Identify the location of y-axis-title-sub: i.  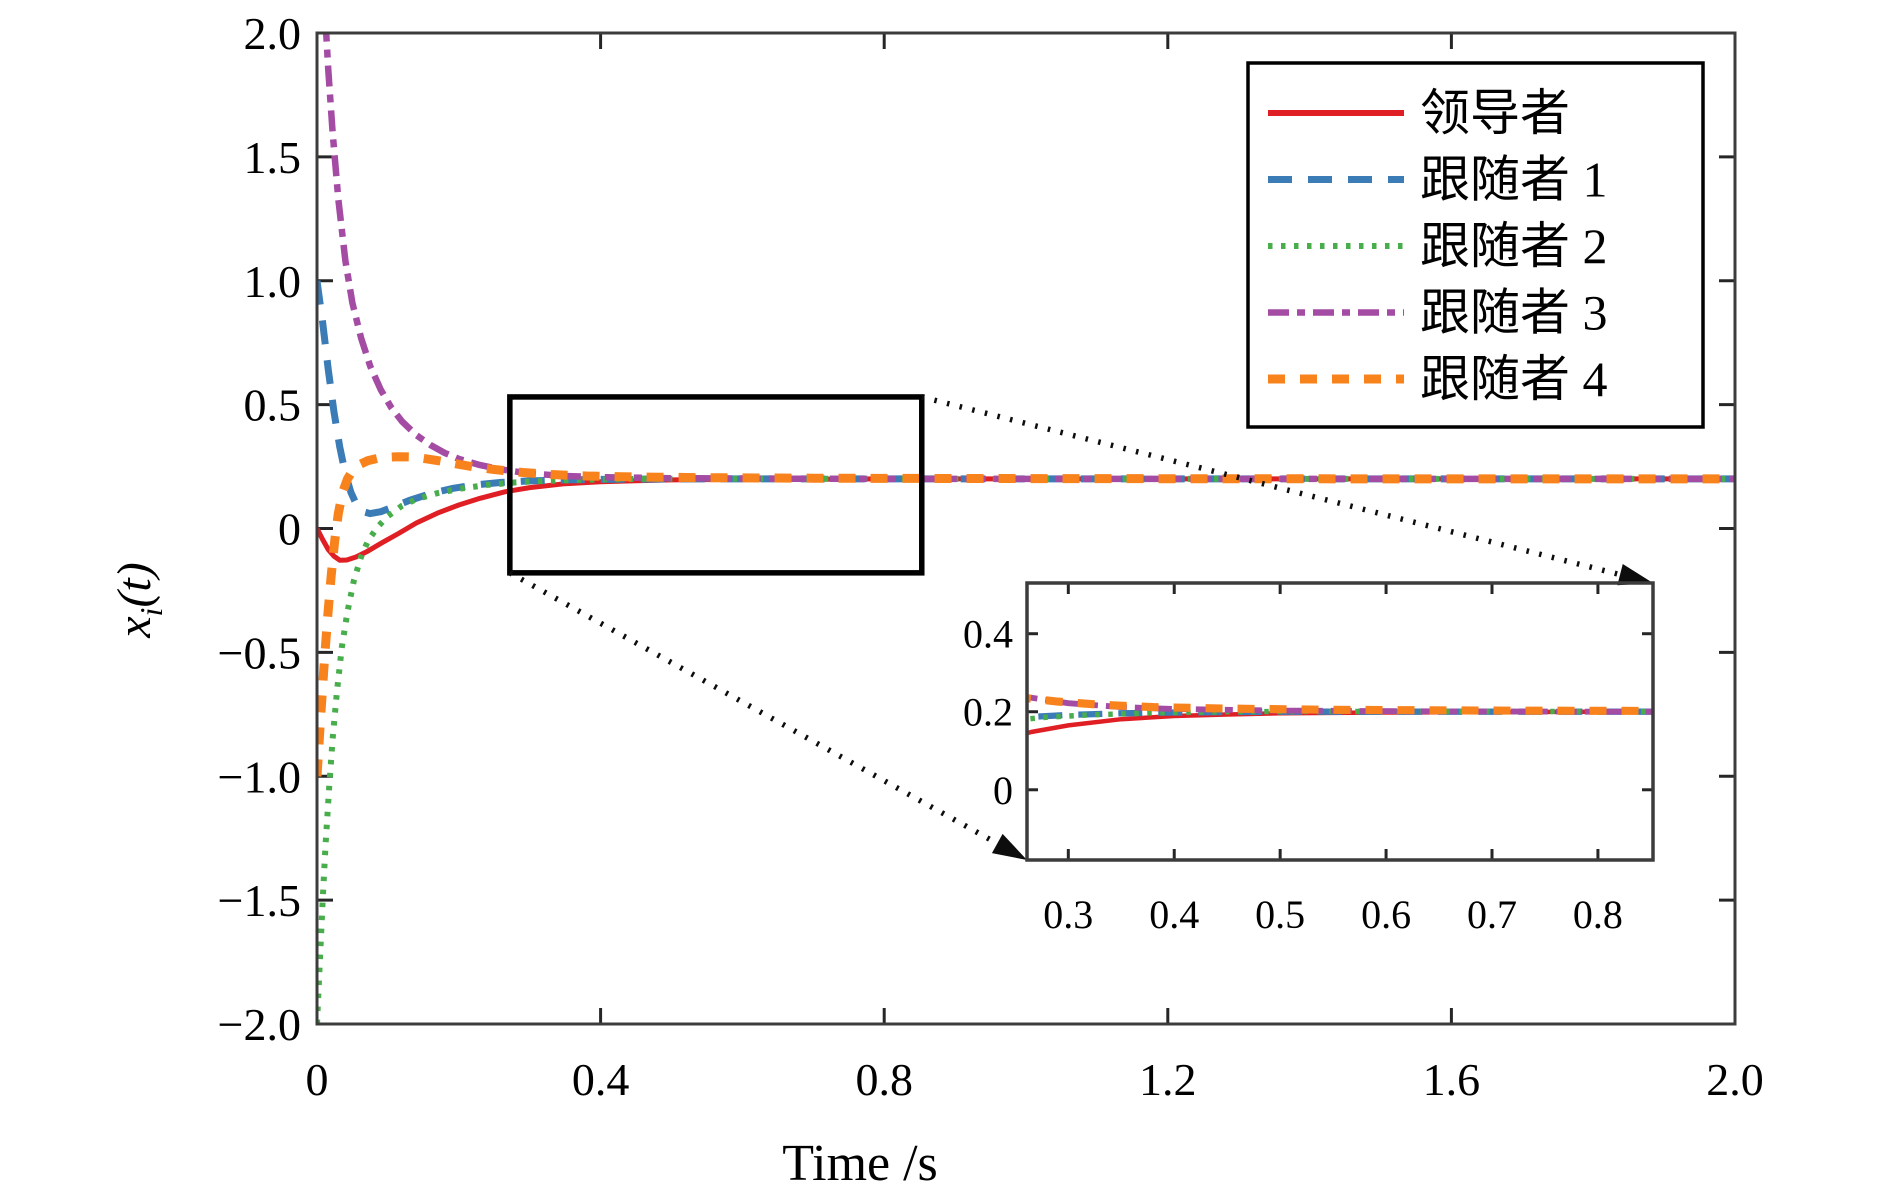
(151, 612).